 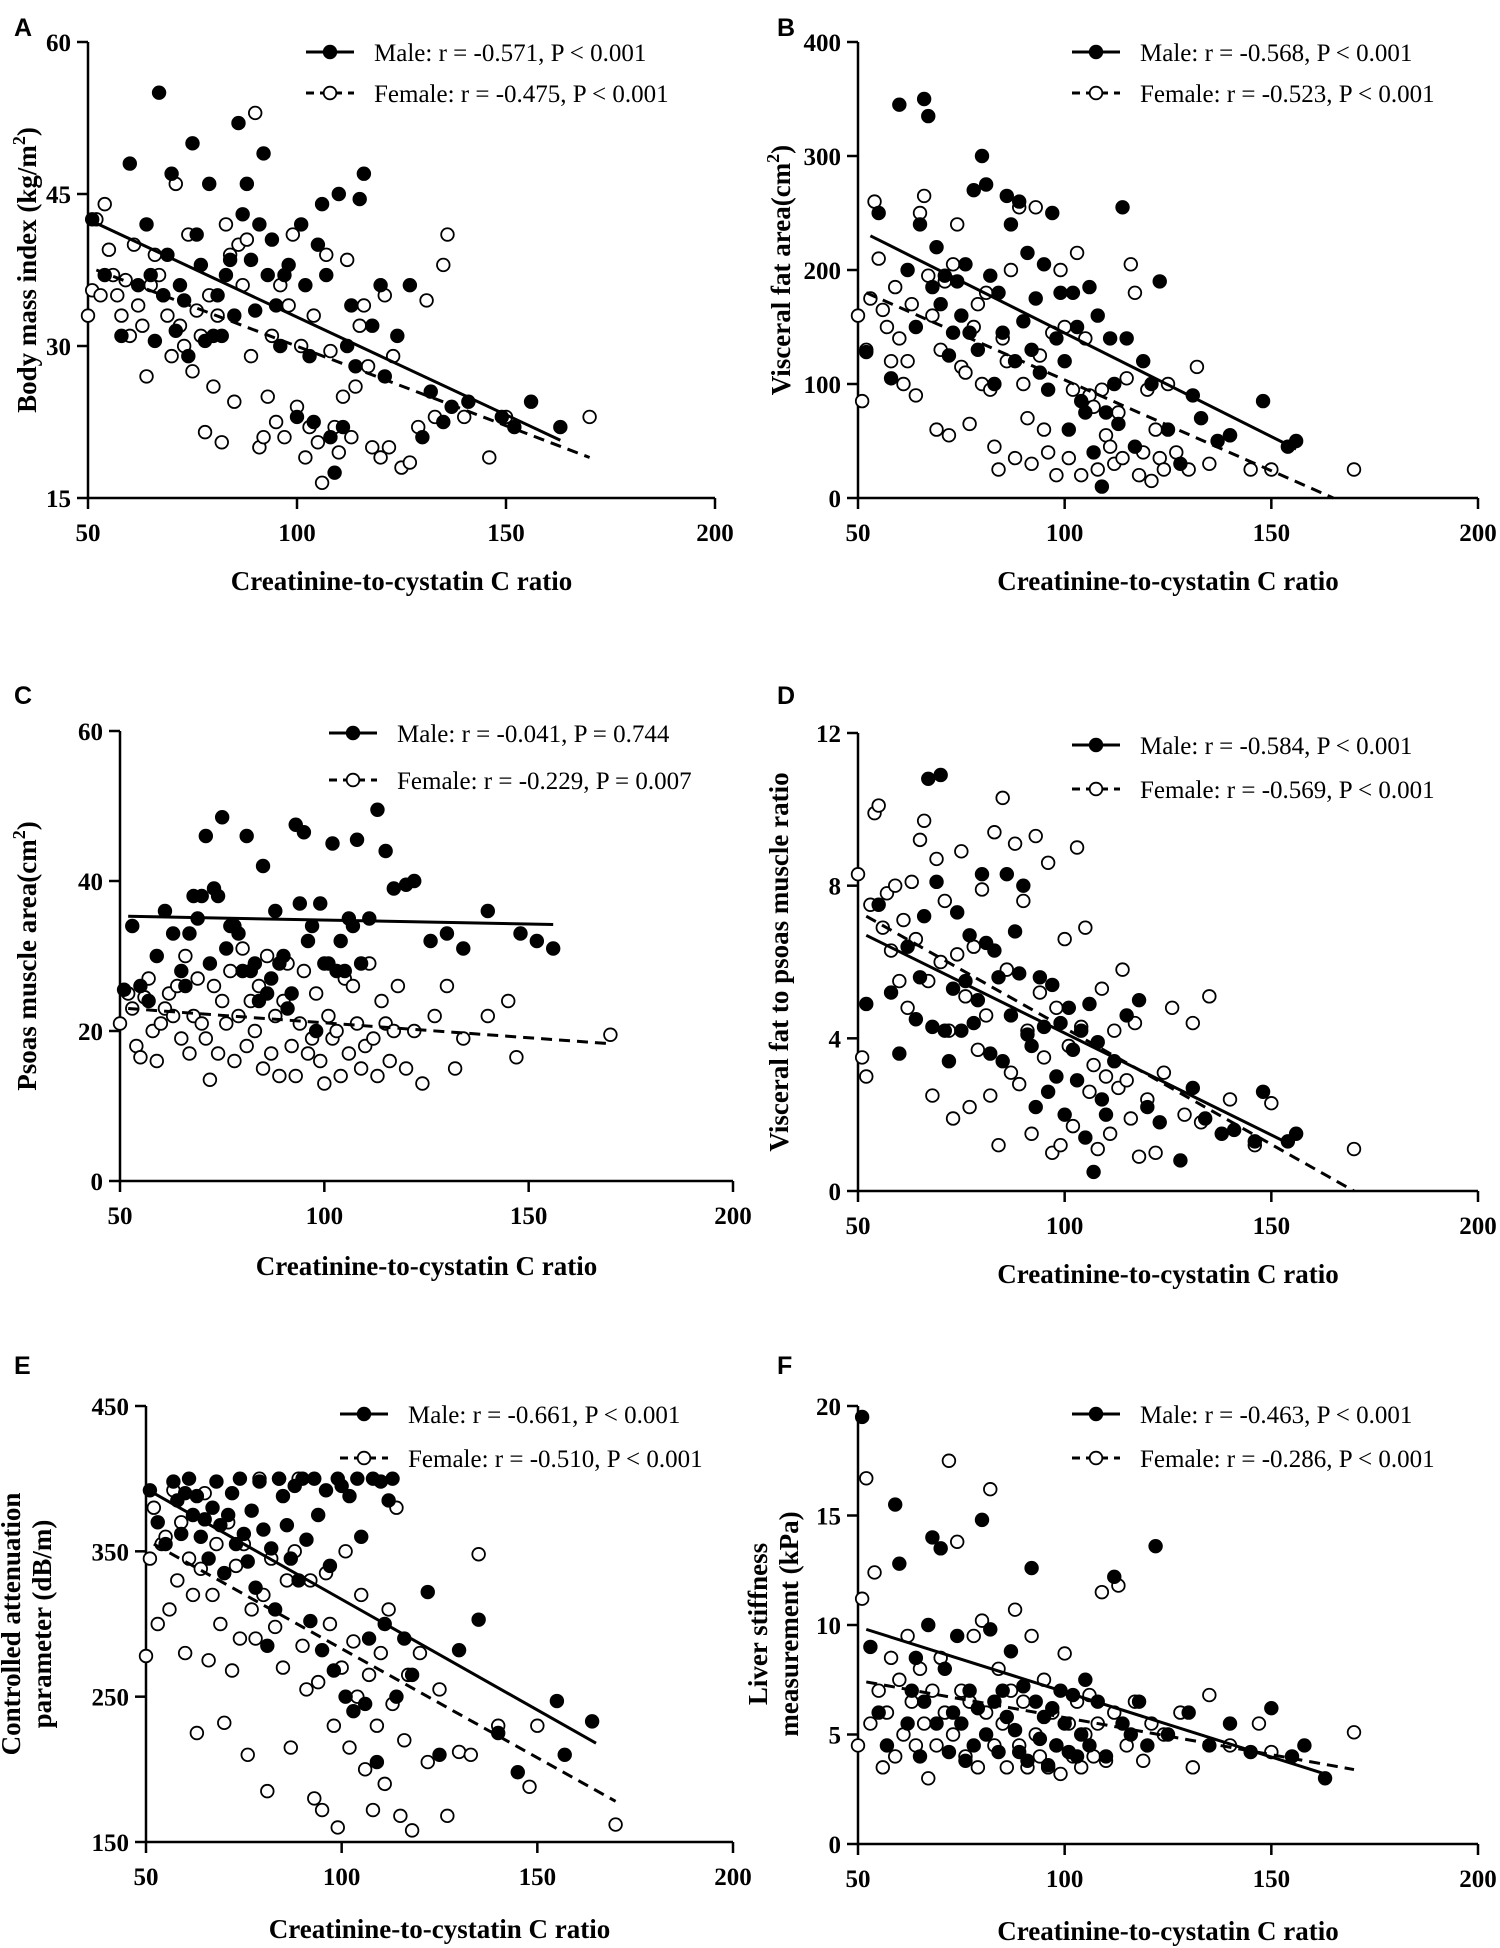 What do you see at coordinates (25, 270) in the screenshot?
I see `y-axis-title: Body mass index (kg/m2)` at bounding box center [25, 270].